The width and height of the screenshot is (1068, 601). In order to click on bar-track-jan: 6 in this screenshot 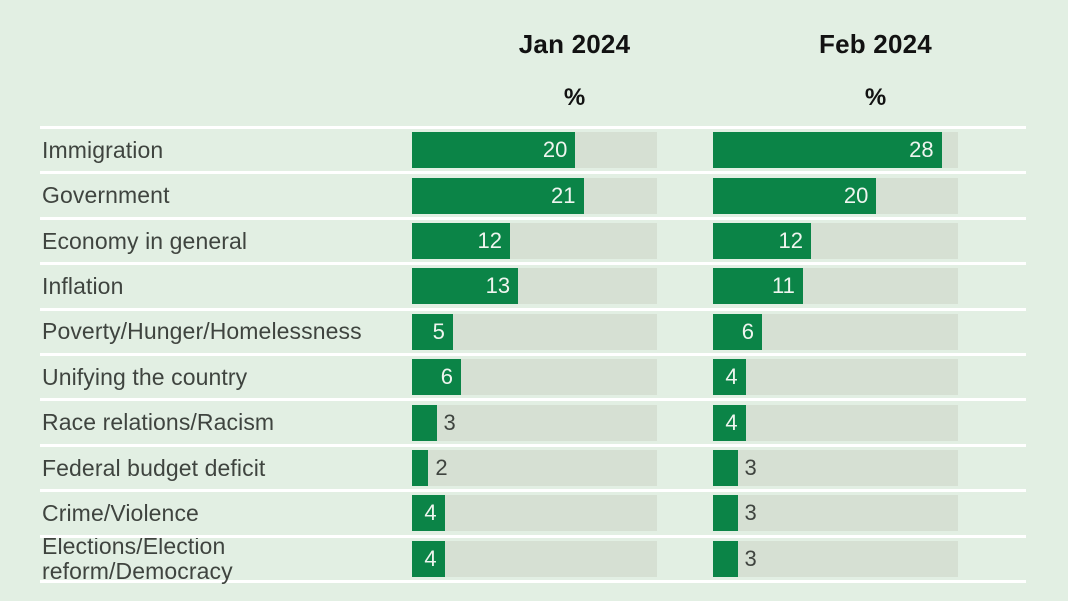, I will do `click(534, 377)`.